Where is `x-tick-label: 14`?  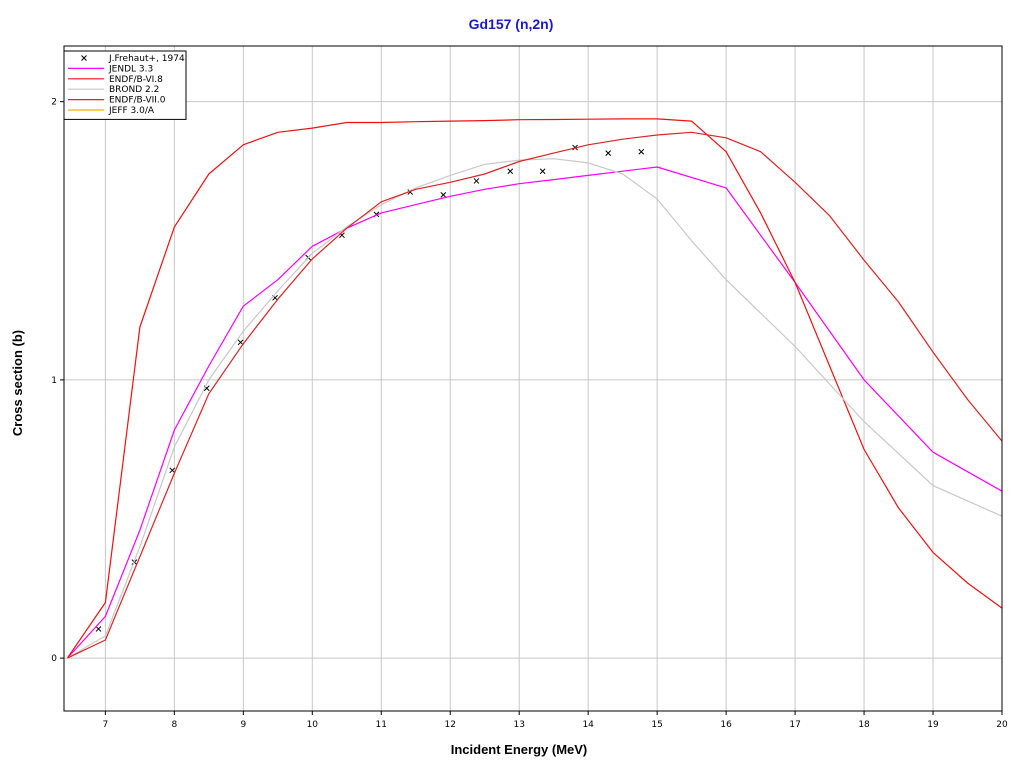 x-tick-label: 14 is located at coordinates (588, 725).